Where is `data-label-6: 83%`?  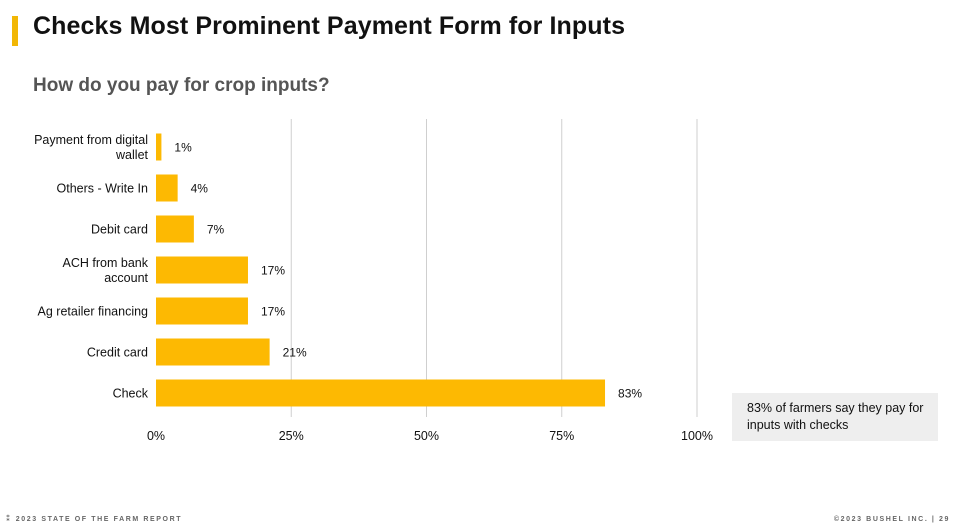 data-label-6: 83% is located at coordinates (630, 394).